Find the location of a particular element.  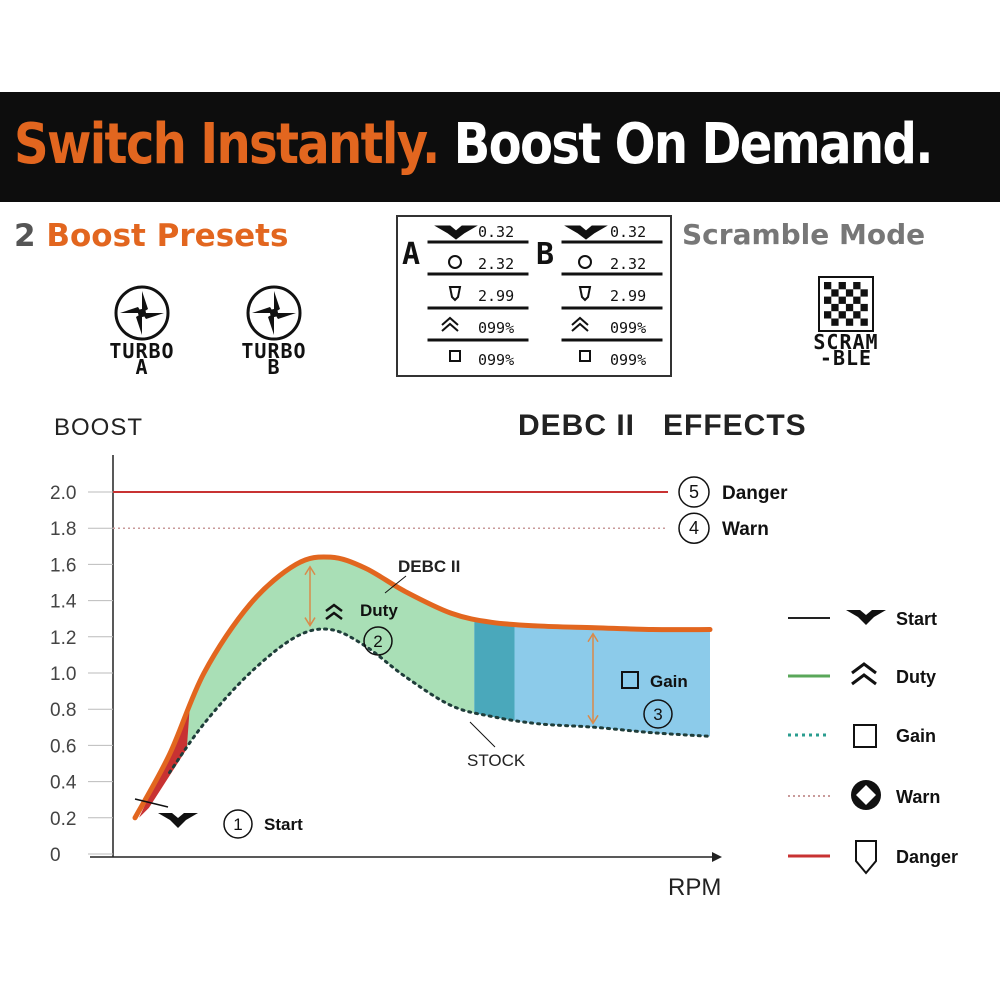

lcd-a-value-5: 099% is located at coordinates (496, 360).